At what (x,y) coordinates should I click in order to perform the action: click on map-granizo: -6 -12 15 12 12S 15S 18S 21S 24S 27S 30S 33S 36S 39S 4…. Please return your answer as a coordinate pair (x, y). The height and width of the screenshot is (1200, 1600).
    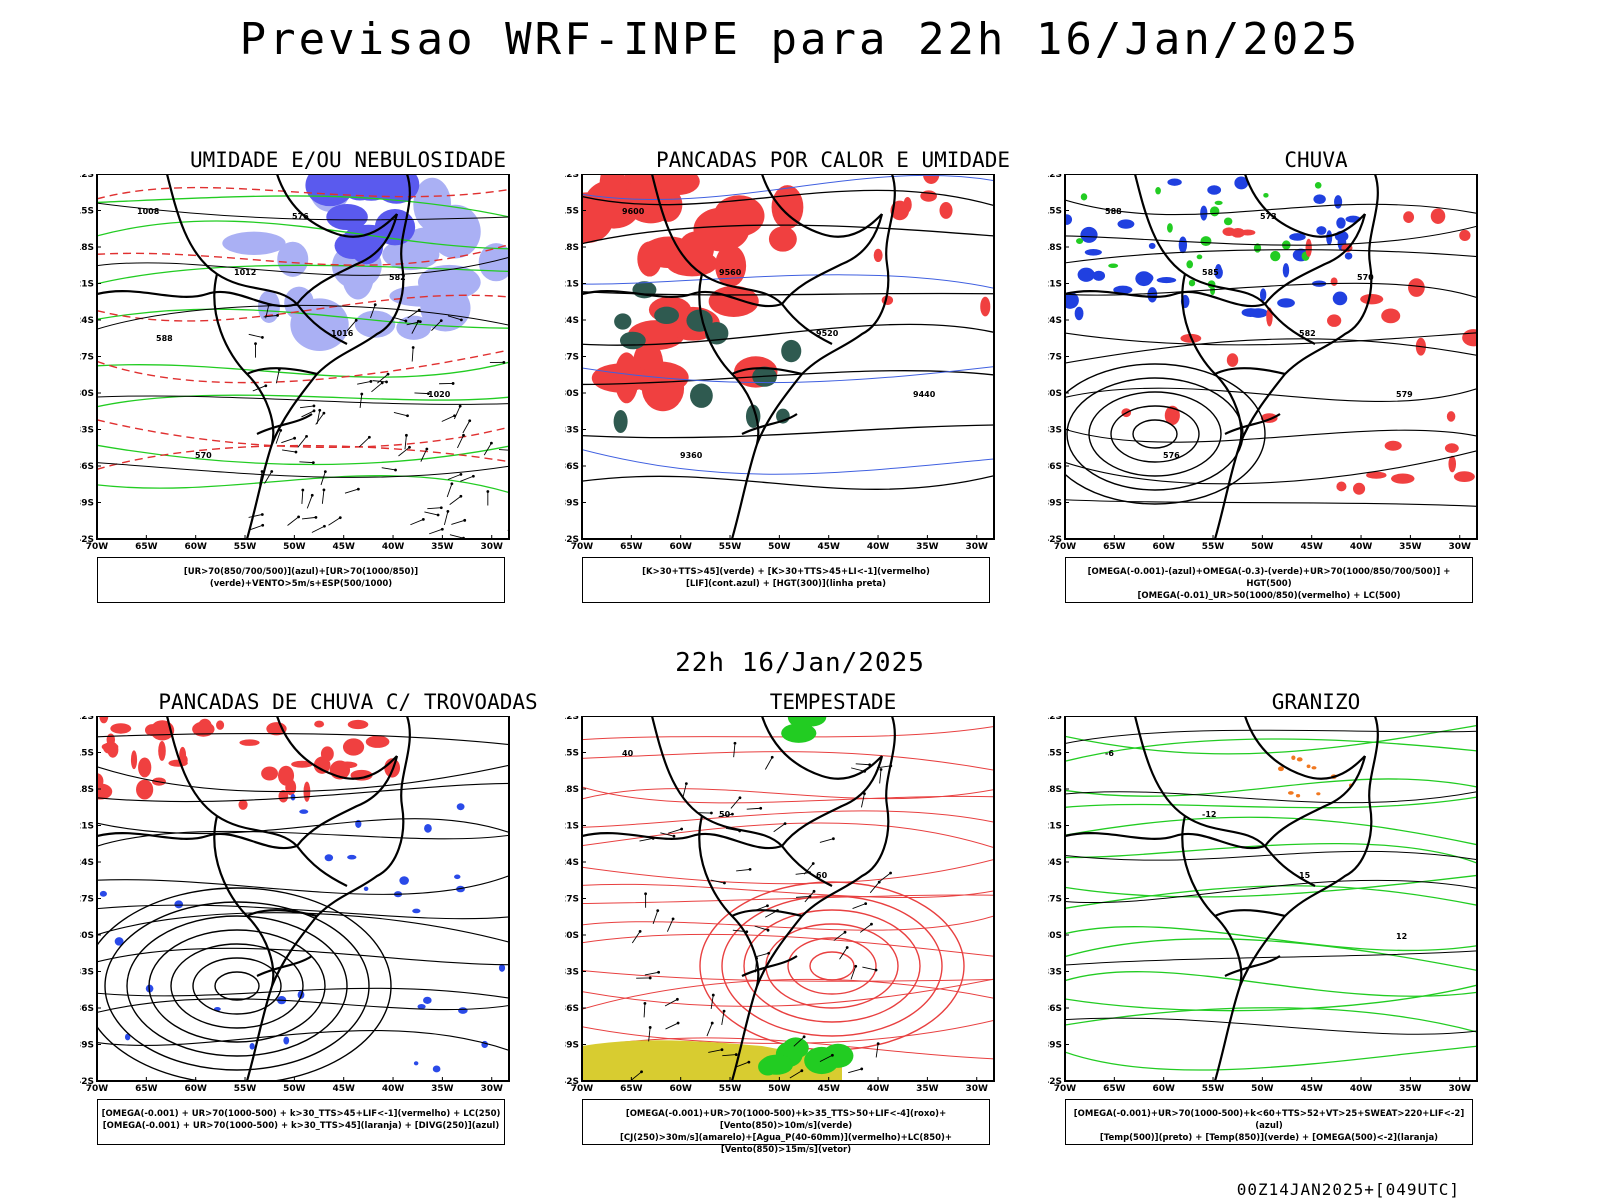
    Looking at the image, I should click on (1263, 905).